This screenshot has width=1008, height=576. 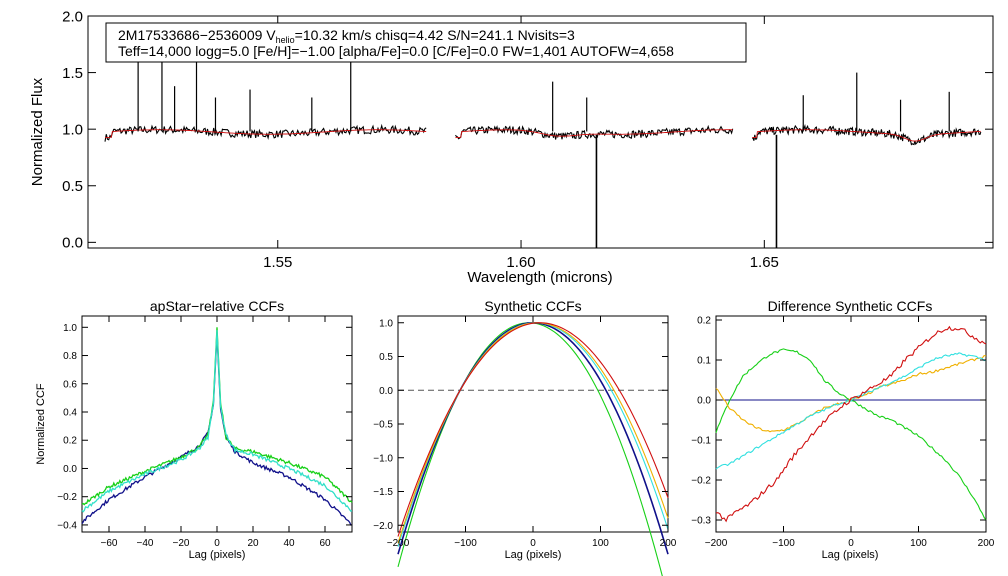 I want to click on ccf-synthetic-title: Synthetic CCFs, so click(x=532, y=306).